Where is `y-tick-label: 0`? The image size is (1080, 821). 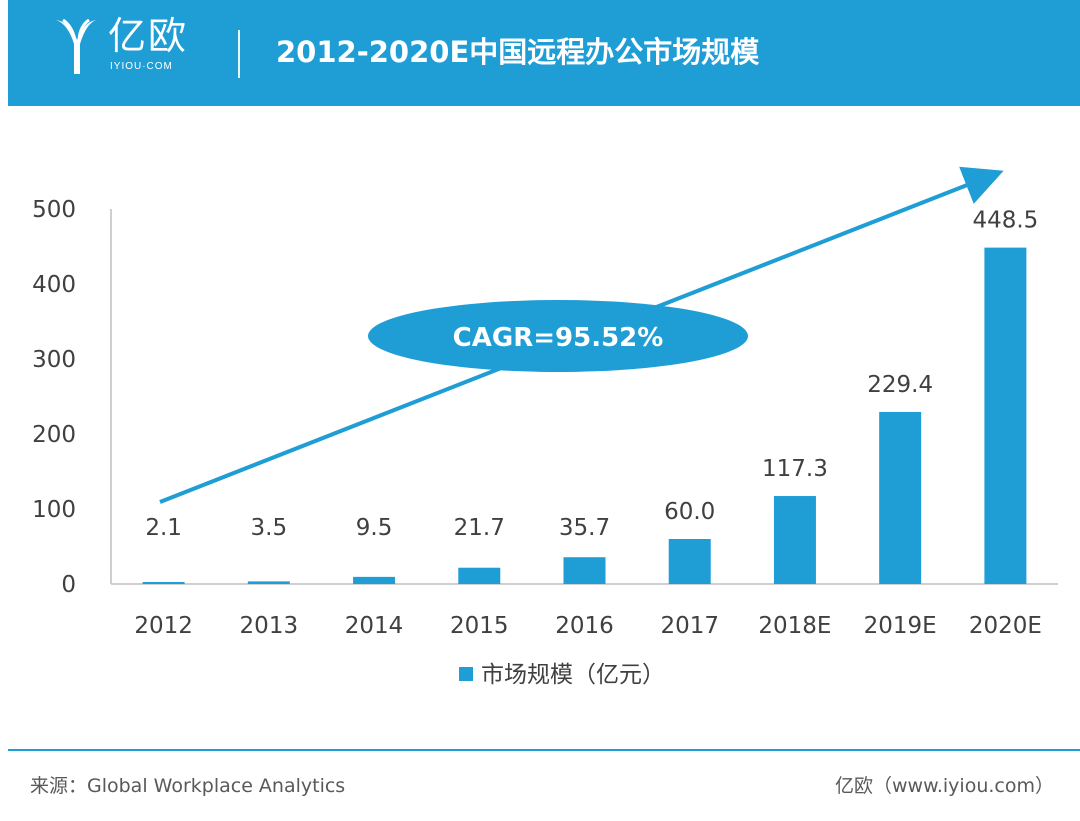
y-tick-label: 0 is located at coordinates (68, 585).